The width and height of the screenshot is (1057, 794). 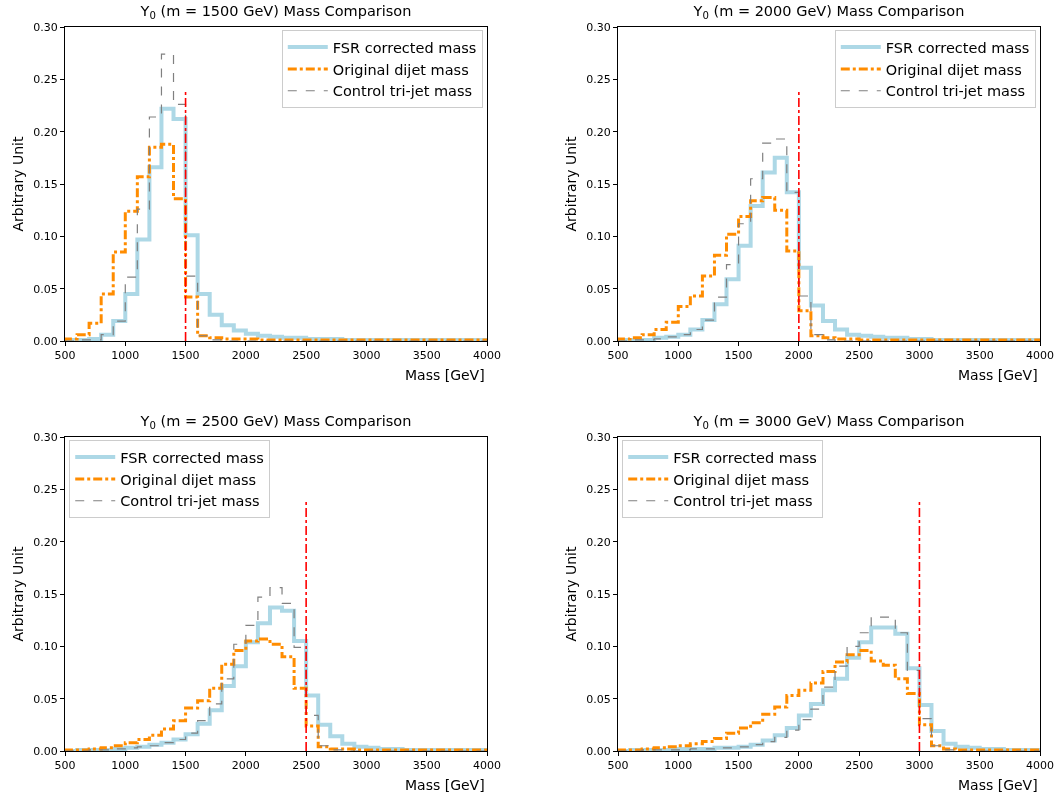 What do you see at coordinates (828, 12) in the screenshot?
I see `chart-title: Y$_{0}$ (m = 2000 GeV) Mass Comparison` at bounding box center [828, 12].